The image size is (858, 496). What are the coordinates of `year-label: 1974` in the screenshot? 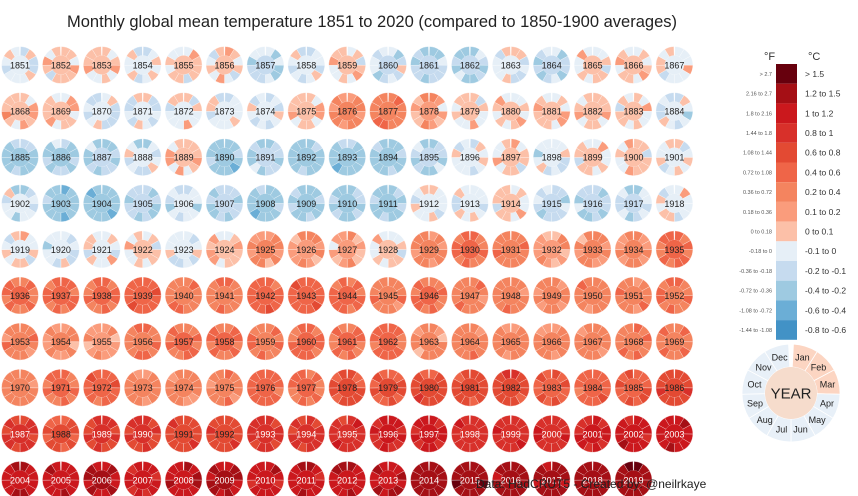 It's located at (184, 388).